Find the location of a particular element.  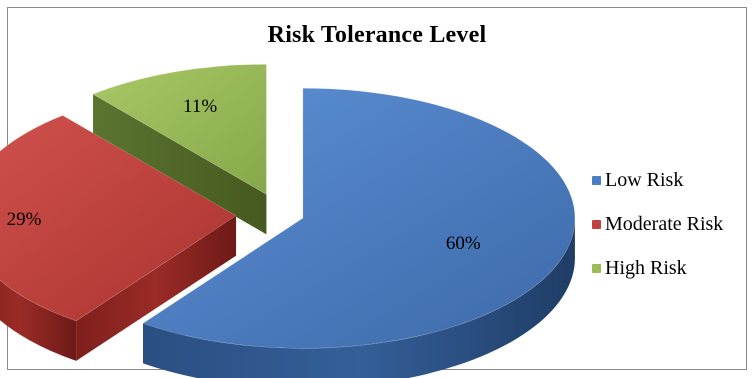

chart-title: Risk Tolerance Level is located at coordinates (377, 35).